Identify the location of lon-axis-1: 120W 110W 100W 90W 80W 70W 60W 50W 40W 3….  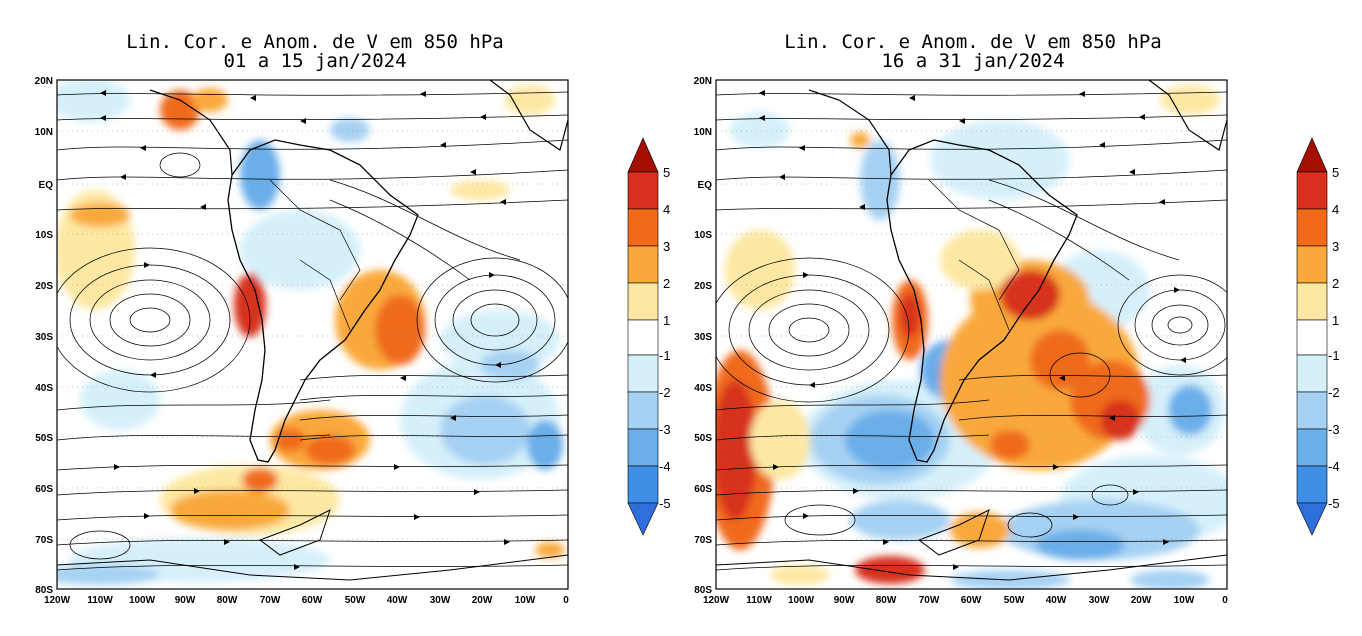
(306, 600).